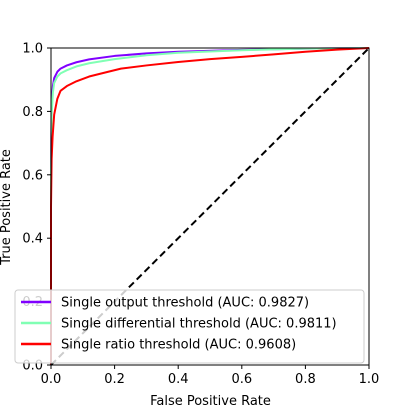 The height and width of the screenshot is (409, 409). What do you see at coordinates (32, 49) in the screenshot?
I see `y-tick-label: 1.0` at bounding box center [32, 49].